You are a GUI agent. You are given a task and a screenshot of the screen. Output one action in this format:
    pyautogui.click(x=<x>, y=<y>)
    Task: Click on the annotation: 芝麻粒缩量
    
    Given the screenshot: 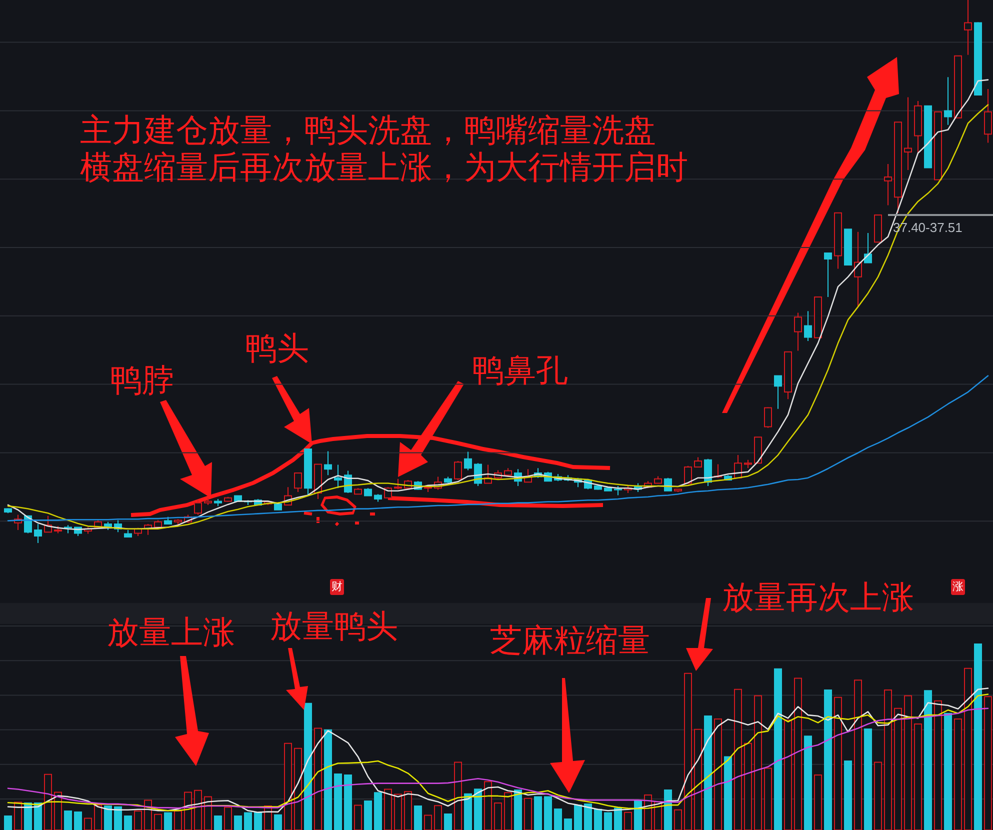 What is the action you would take?
    pyautogui.click(x=570, y=640)
    